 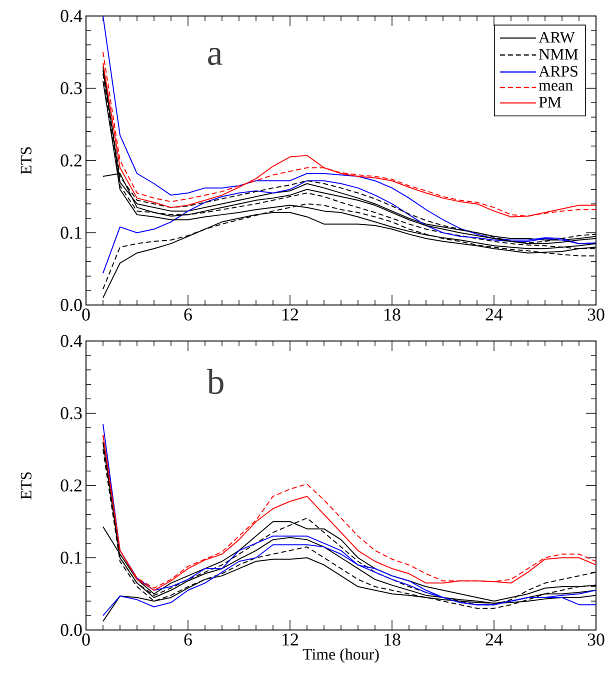 What do you see at coordinates (215, 57) in the screenshot?
I see `annotation: a` at bounding box center [215, 57].